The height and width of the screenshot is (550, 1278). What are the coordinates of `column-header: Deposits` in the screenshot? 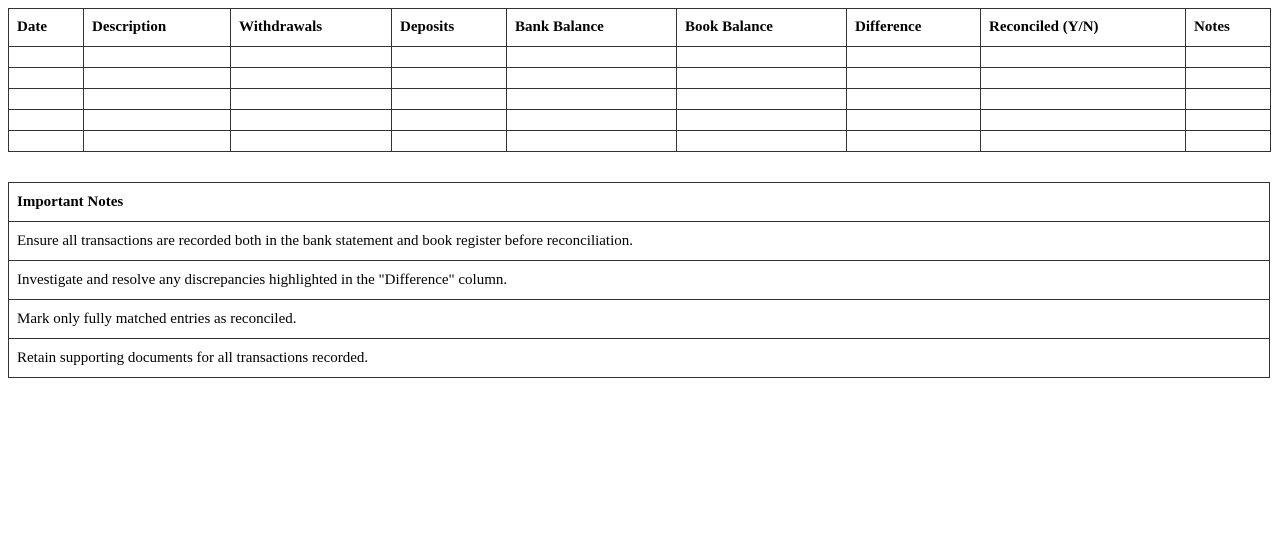 It's located at (449, 27).